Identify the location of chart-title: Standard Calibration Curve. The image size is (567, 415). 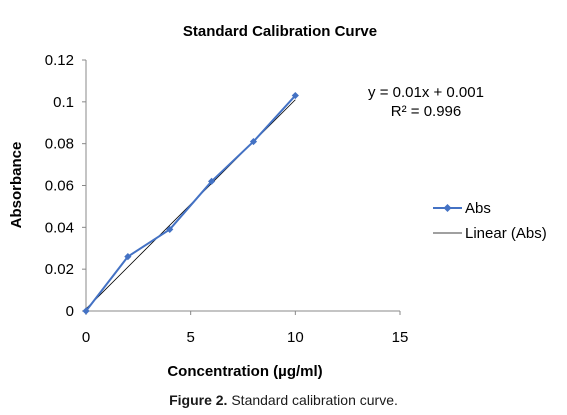
(280, 31).